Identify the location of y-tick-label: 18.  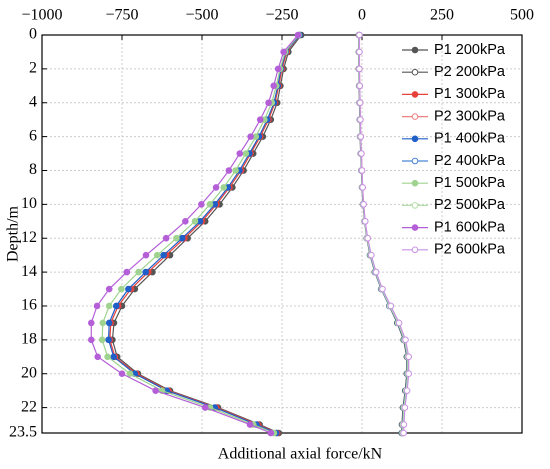
(29, 339).